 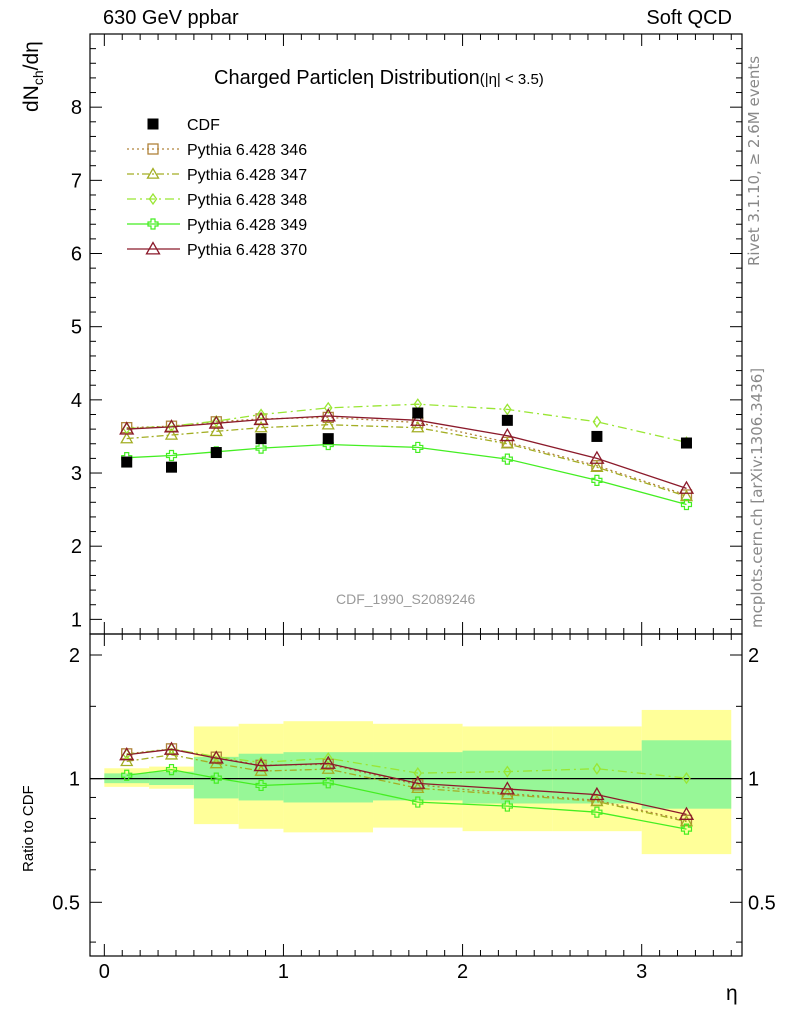 What do you see at coordinates (247, 175) in the screenshot?
I see `legend-label-2: Pythia 6.428 347` at bounding box center [247, 175].